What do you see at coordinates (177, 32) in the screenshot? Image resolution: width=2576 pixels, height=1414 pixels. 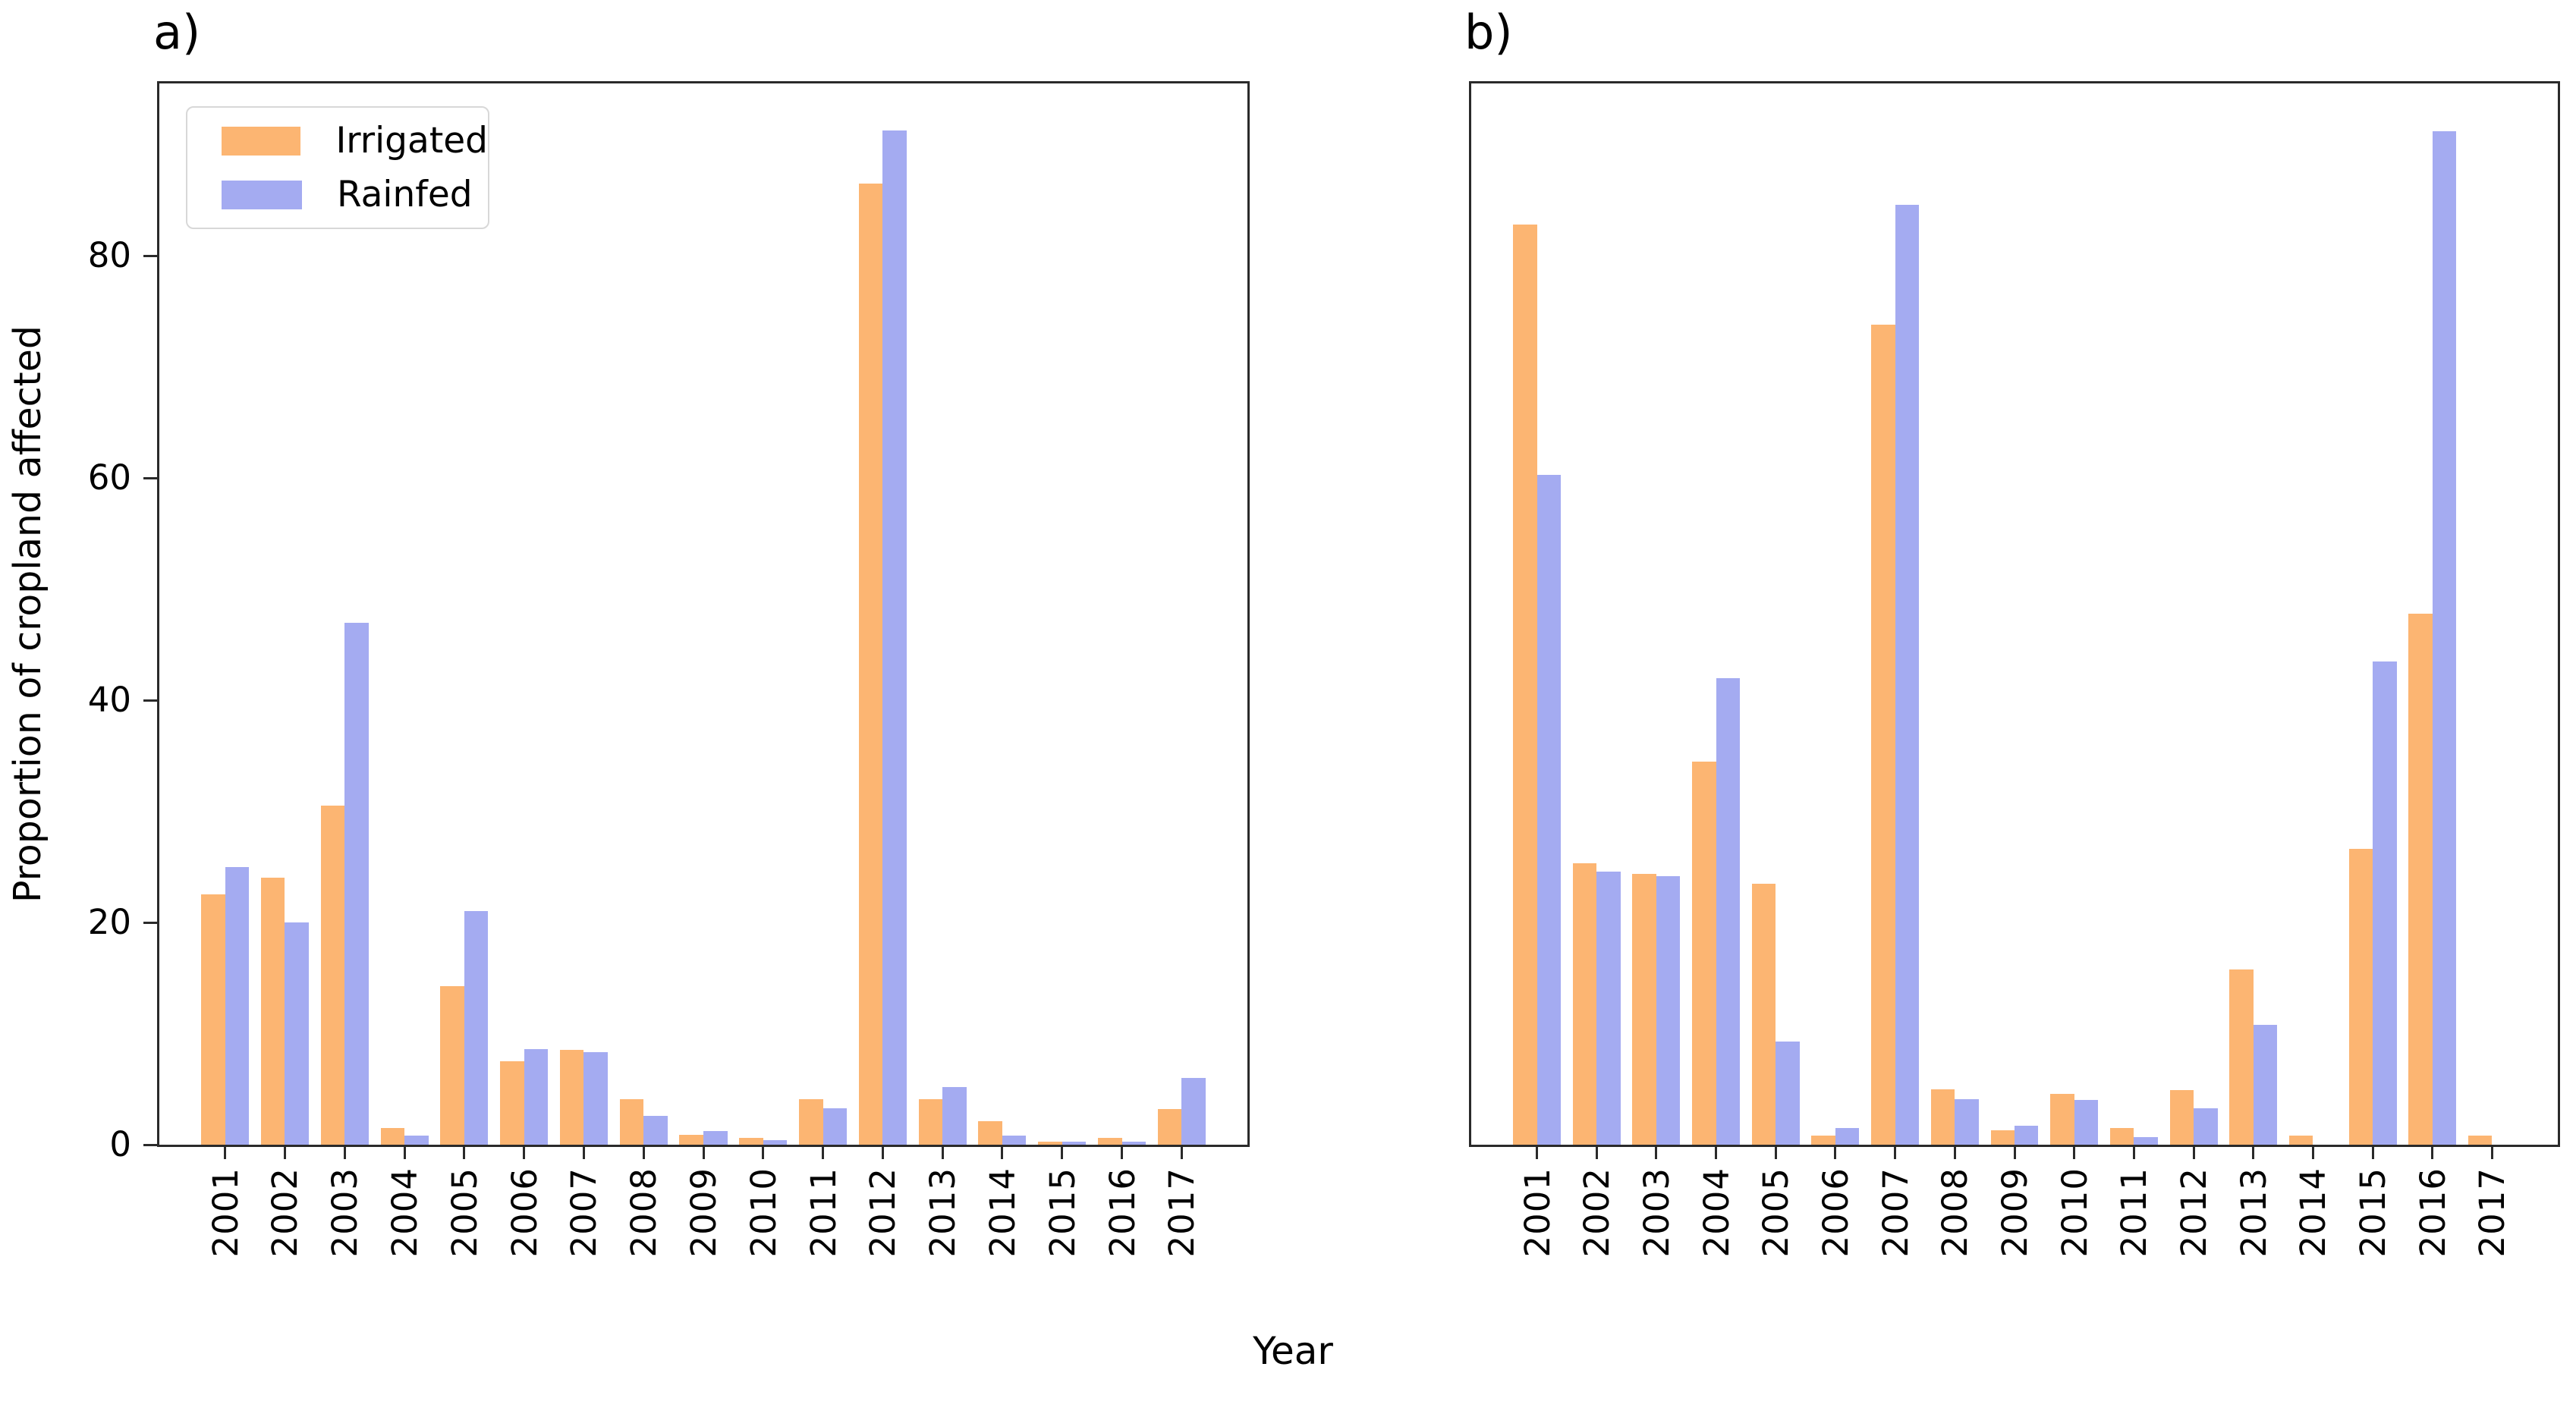 I see `panel-a-label: a)` at bounding box center [177, 32].